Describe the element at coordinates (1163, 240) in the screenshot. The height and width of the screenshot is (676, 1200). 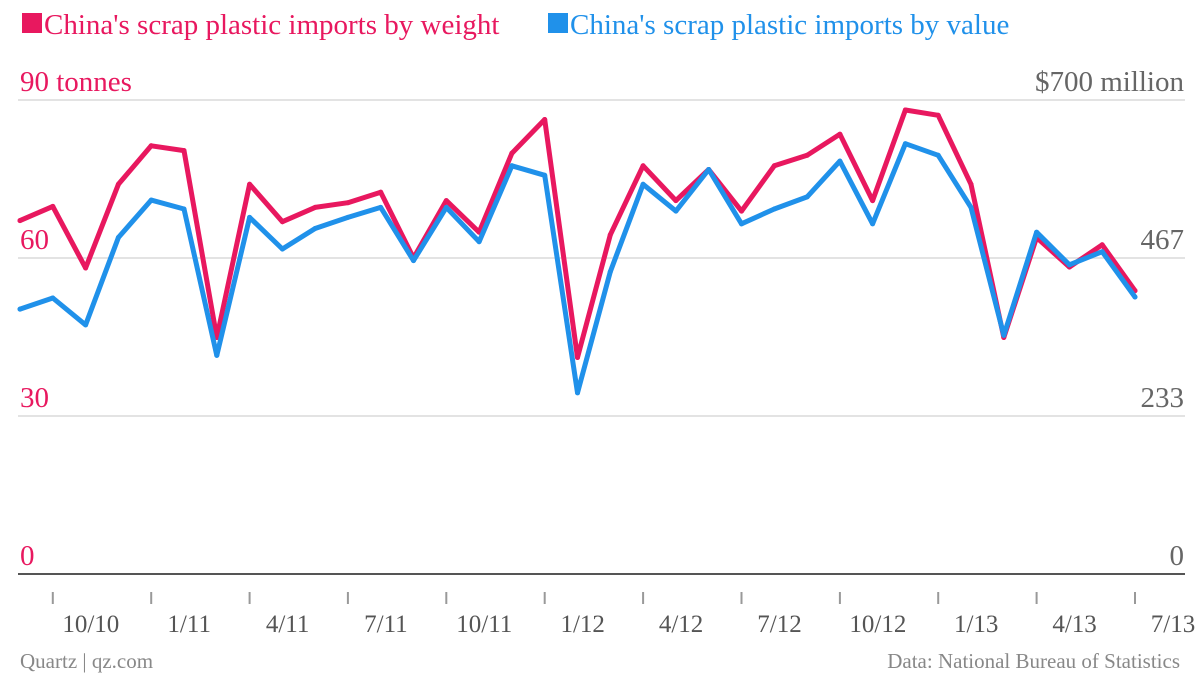
I see `right-tick-label: 467` at that location.